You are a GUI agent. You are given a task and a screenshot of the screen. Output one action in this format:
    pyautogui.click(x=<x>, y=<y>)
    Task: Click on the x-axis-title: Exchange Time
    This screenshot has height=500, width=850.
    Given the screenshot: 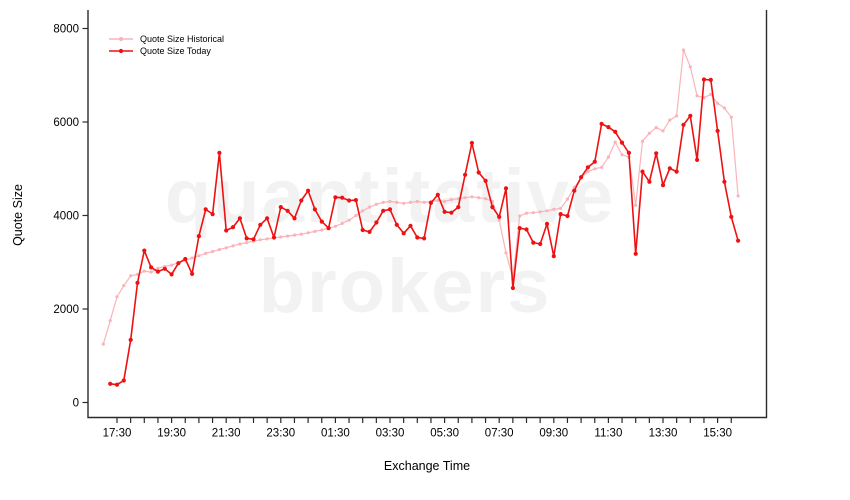 What is the action you would take?
    pyautogui.click(x=427, y=466)
    